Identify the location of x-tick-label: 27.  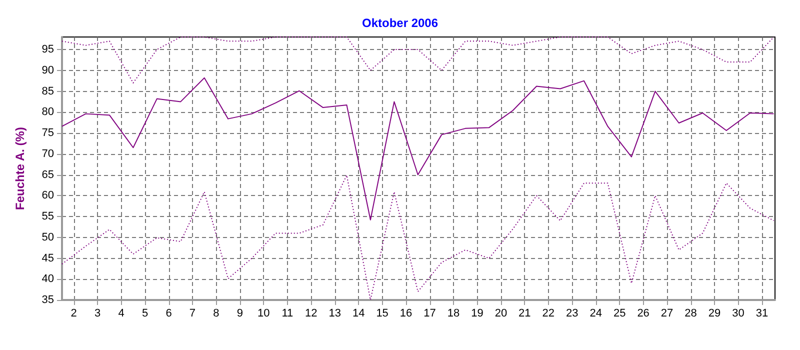
(667, 314).